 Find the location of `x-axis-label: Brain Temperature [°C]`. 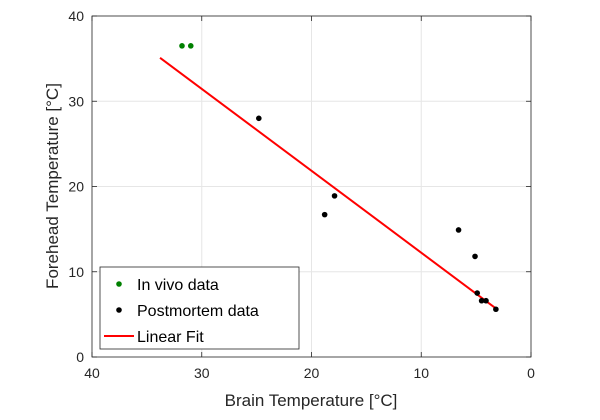

x-axis-label: Brain Temperature [°C] is located at coordinates (311, 400).